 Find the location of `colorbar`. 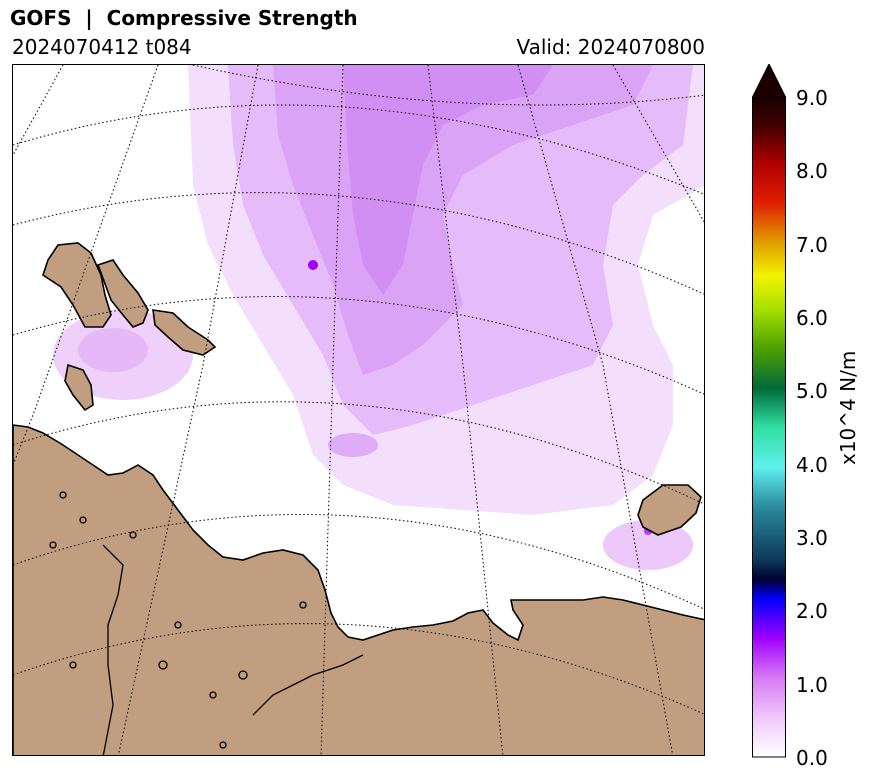

colorbar is located at coordinates (769, 410).